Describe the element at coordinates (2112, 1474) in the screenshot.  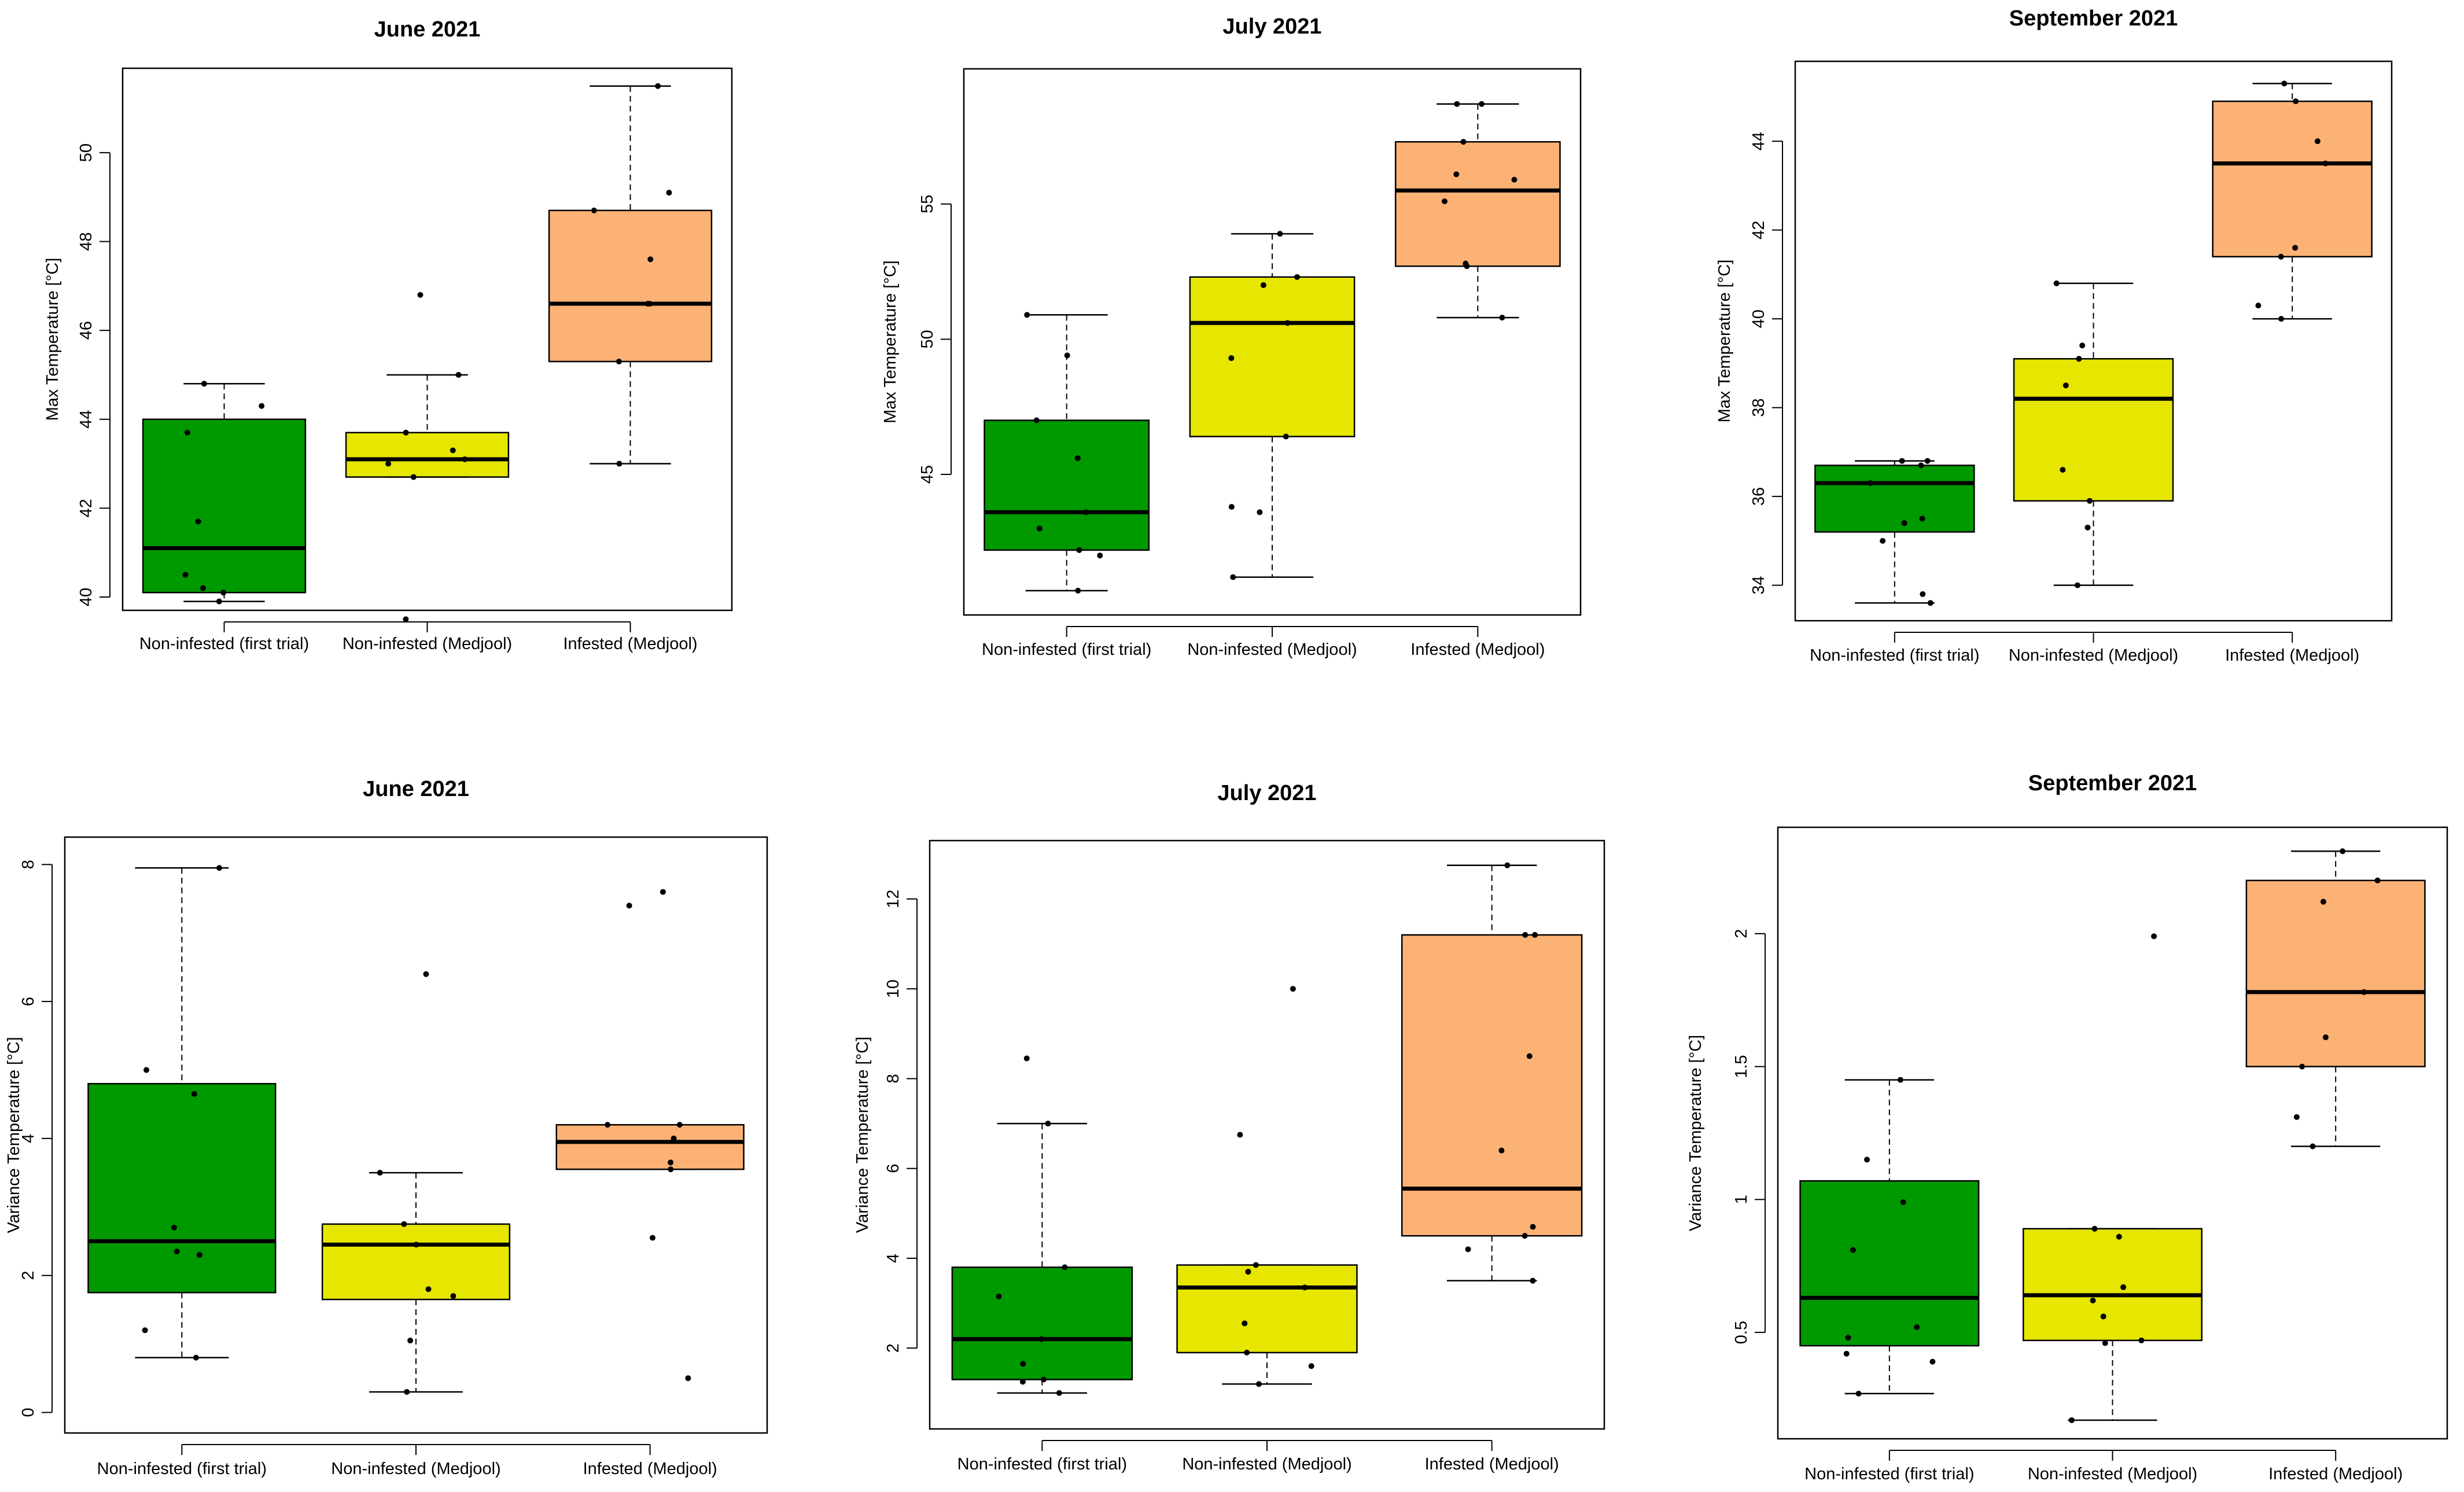
I see `category-label: Non-infested (Medjool)` at that location.